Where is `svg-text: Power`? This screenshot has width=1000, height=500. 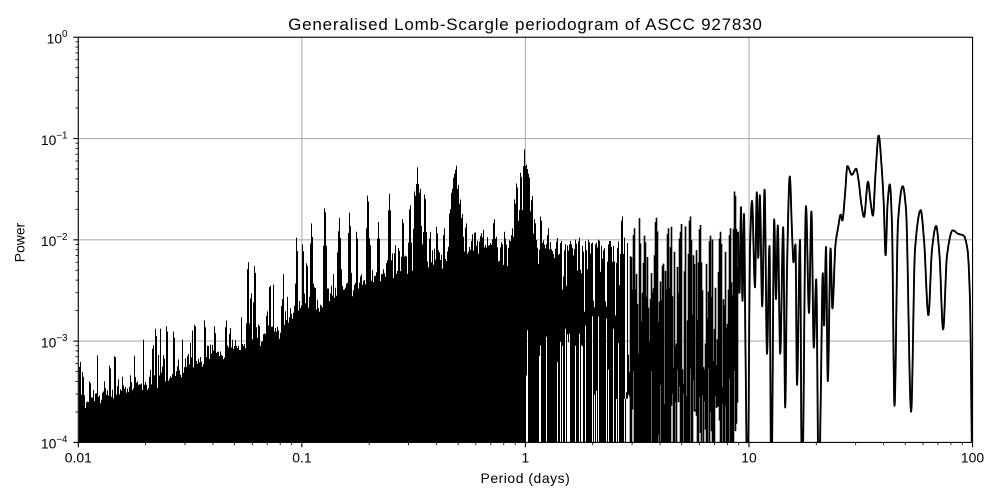 svg-text: Power is located at coordinates (20, 242).